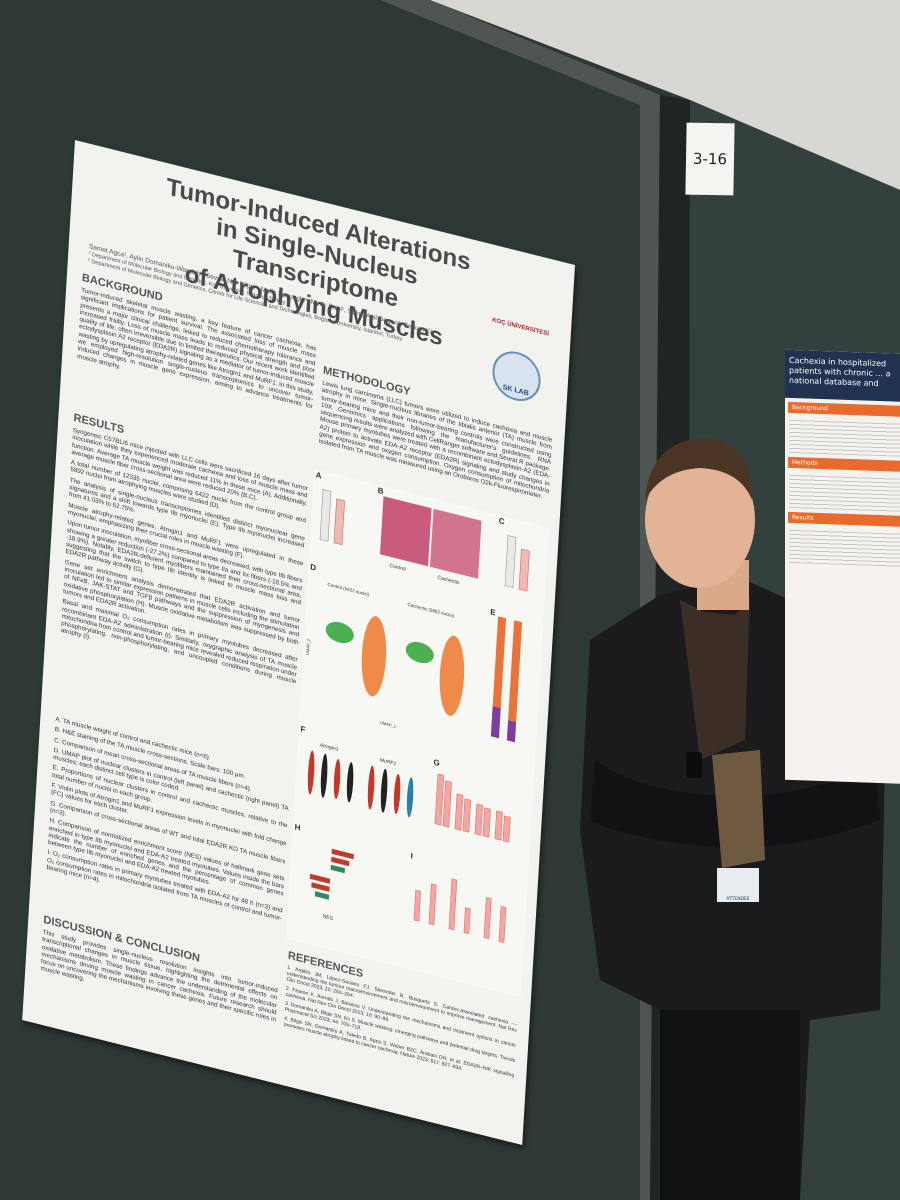 The image size is (900, 1200). What do you see at coordinates (319, 475) in the screenshot?
I see `panel-letter: A` at bounding box center [319, 475].